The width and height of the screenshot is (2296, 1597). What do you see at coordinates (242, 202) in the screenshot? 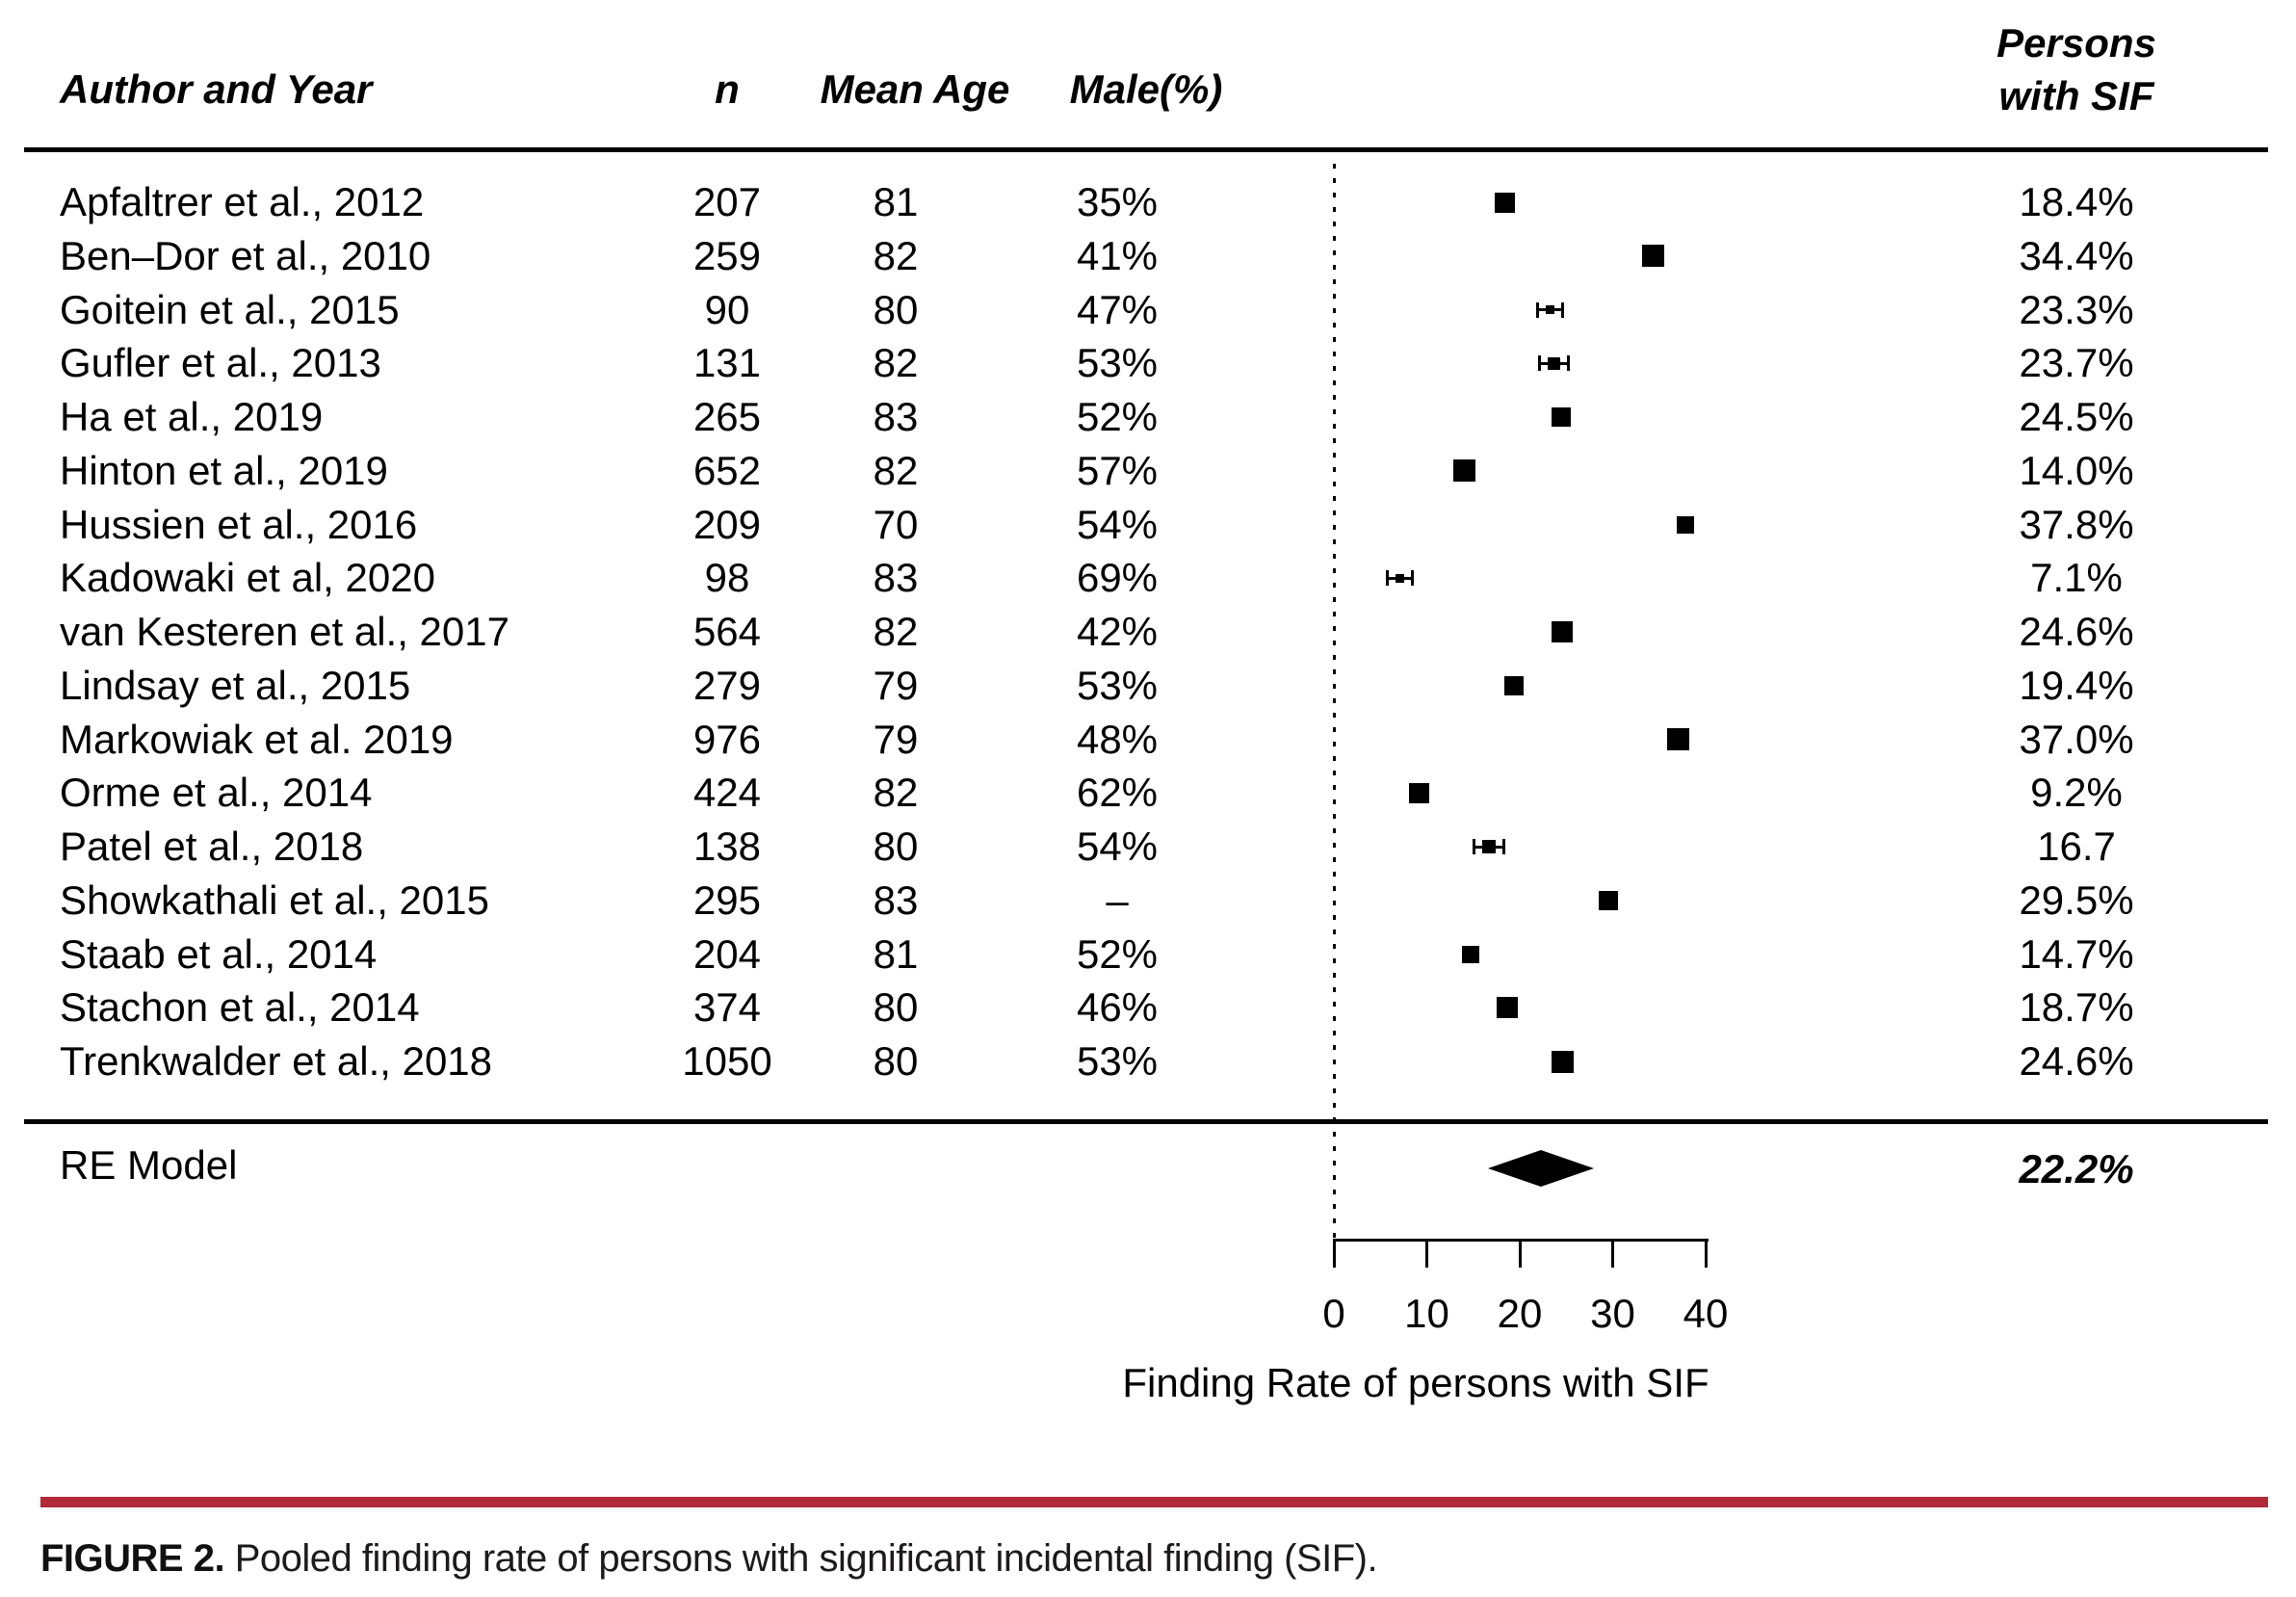
I see `author-cell: Apfaltrer et al., 2012` at bounding box center [242, 202].